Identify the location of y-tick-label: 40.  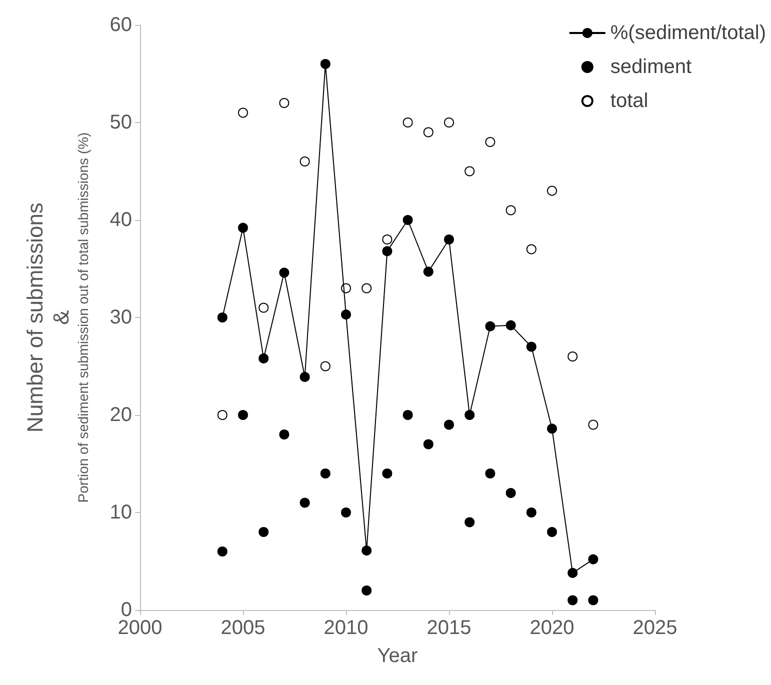
(121, 220).